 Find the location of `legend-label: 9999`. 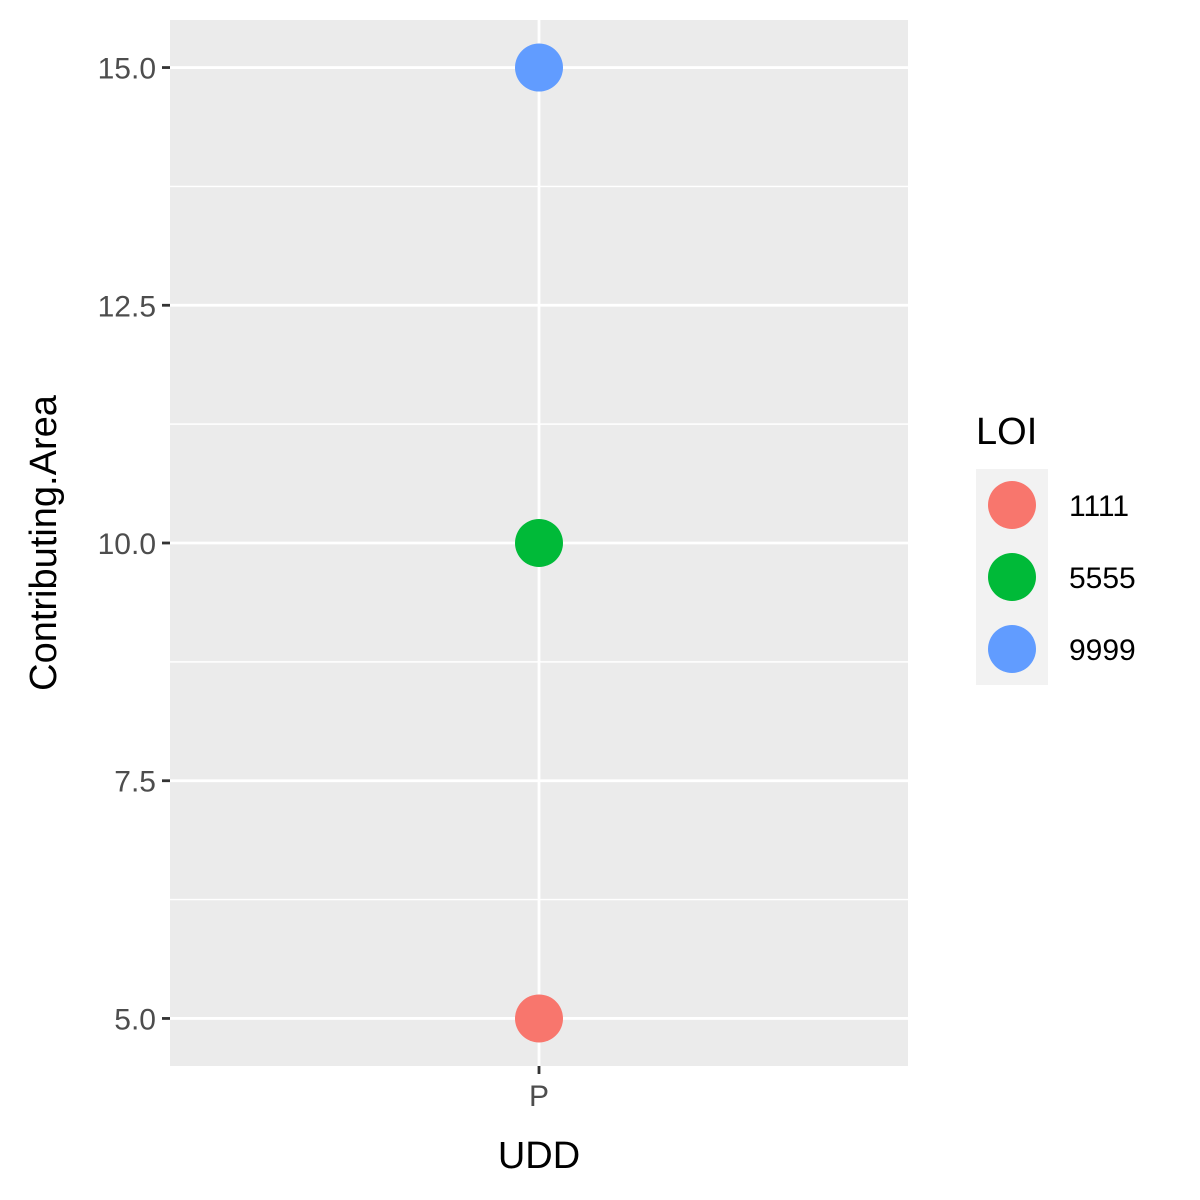

legend-label: 9999 is located at coordinates (1102, 650).